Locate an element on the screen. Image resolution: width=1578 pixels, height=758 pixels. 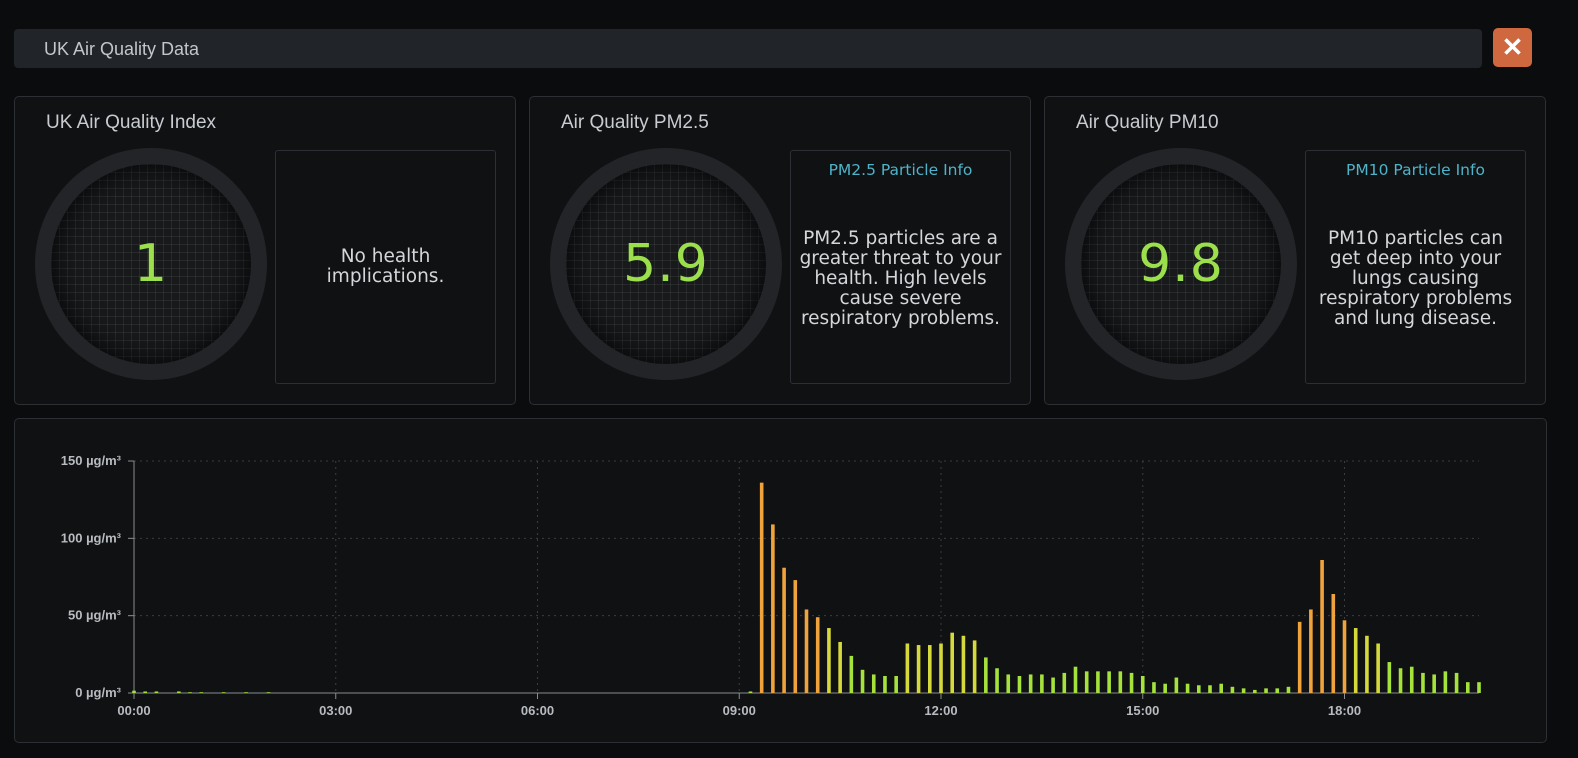
y-tick-label: 150 µg/m³ is located at coordinates (91, 460).